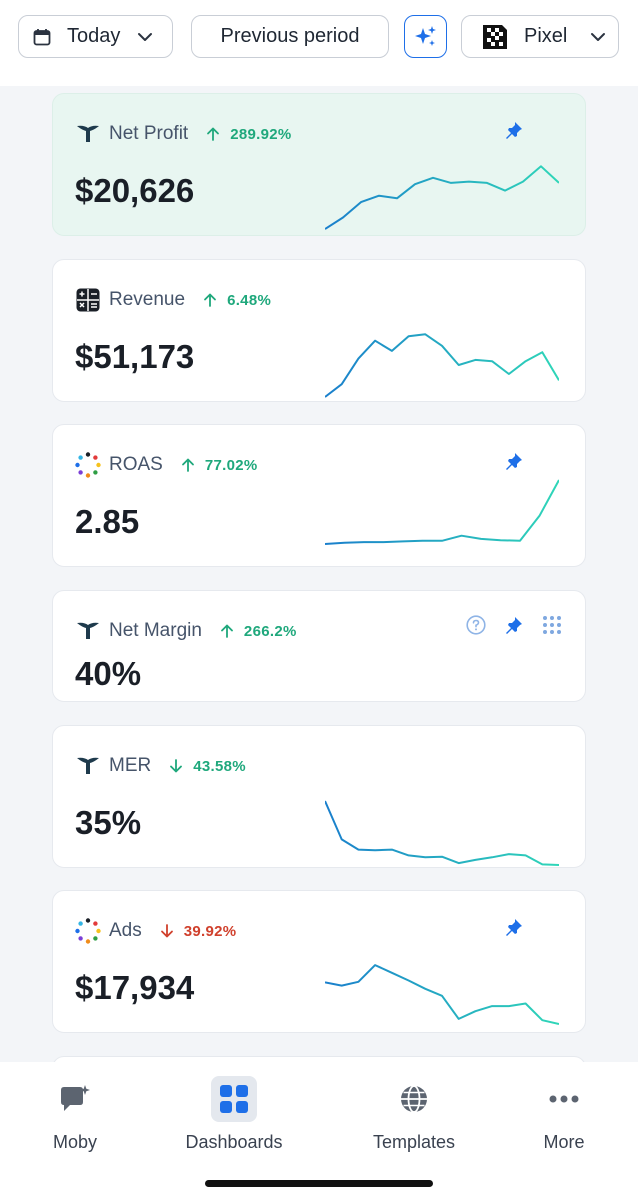 The width and height of the screenshot is (638, 1200). I want to click on metric-title: MER, so click(130, 765).